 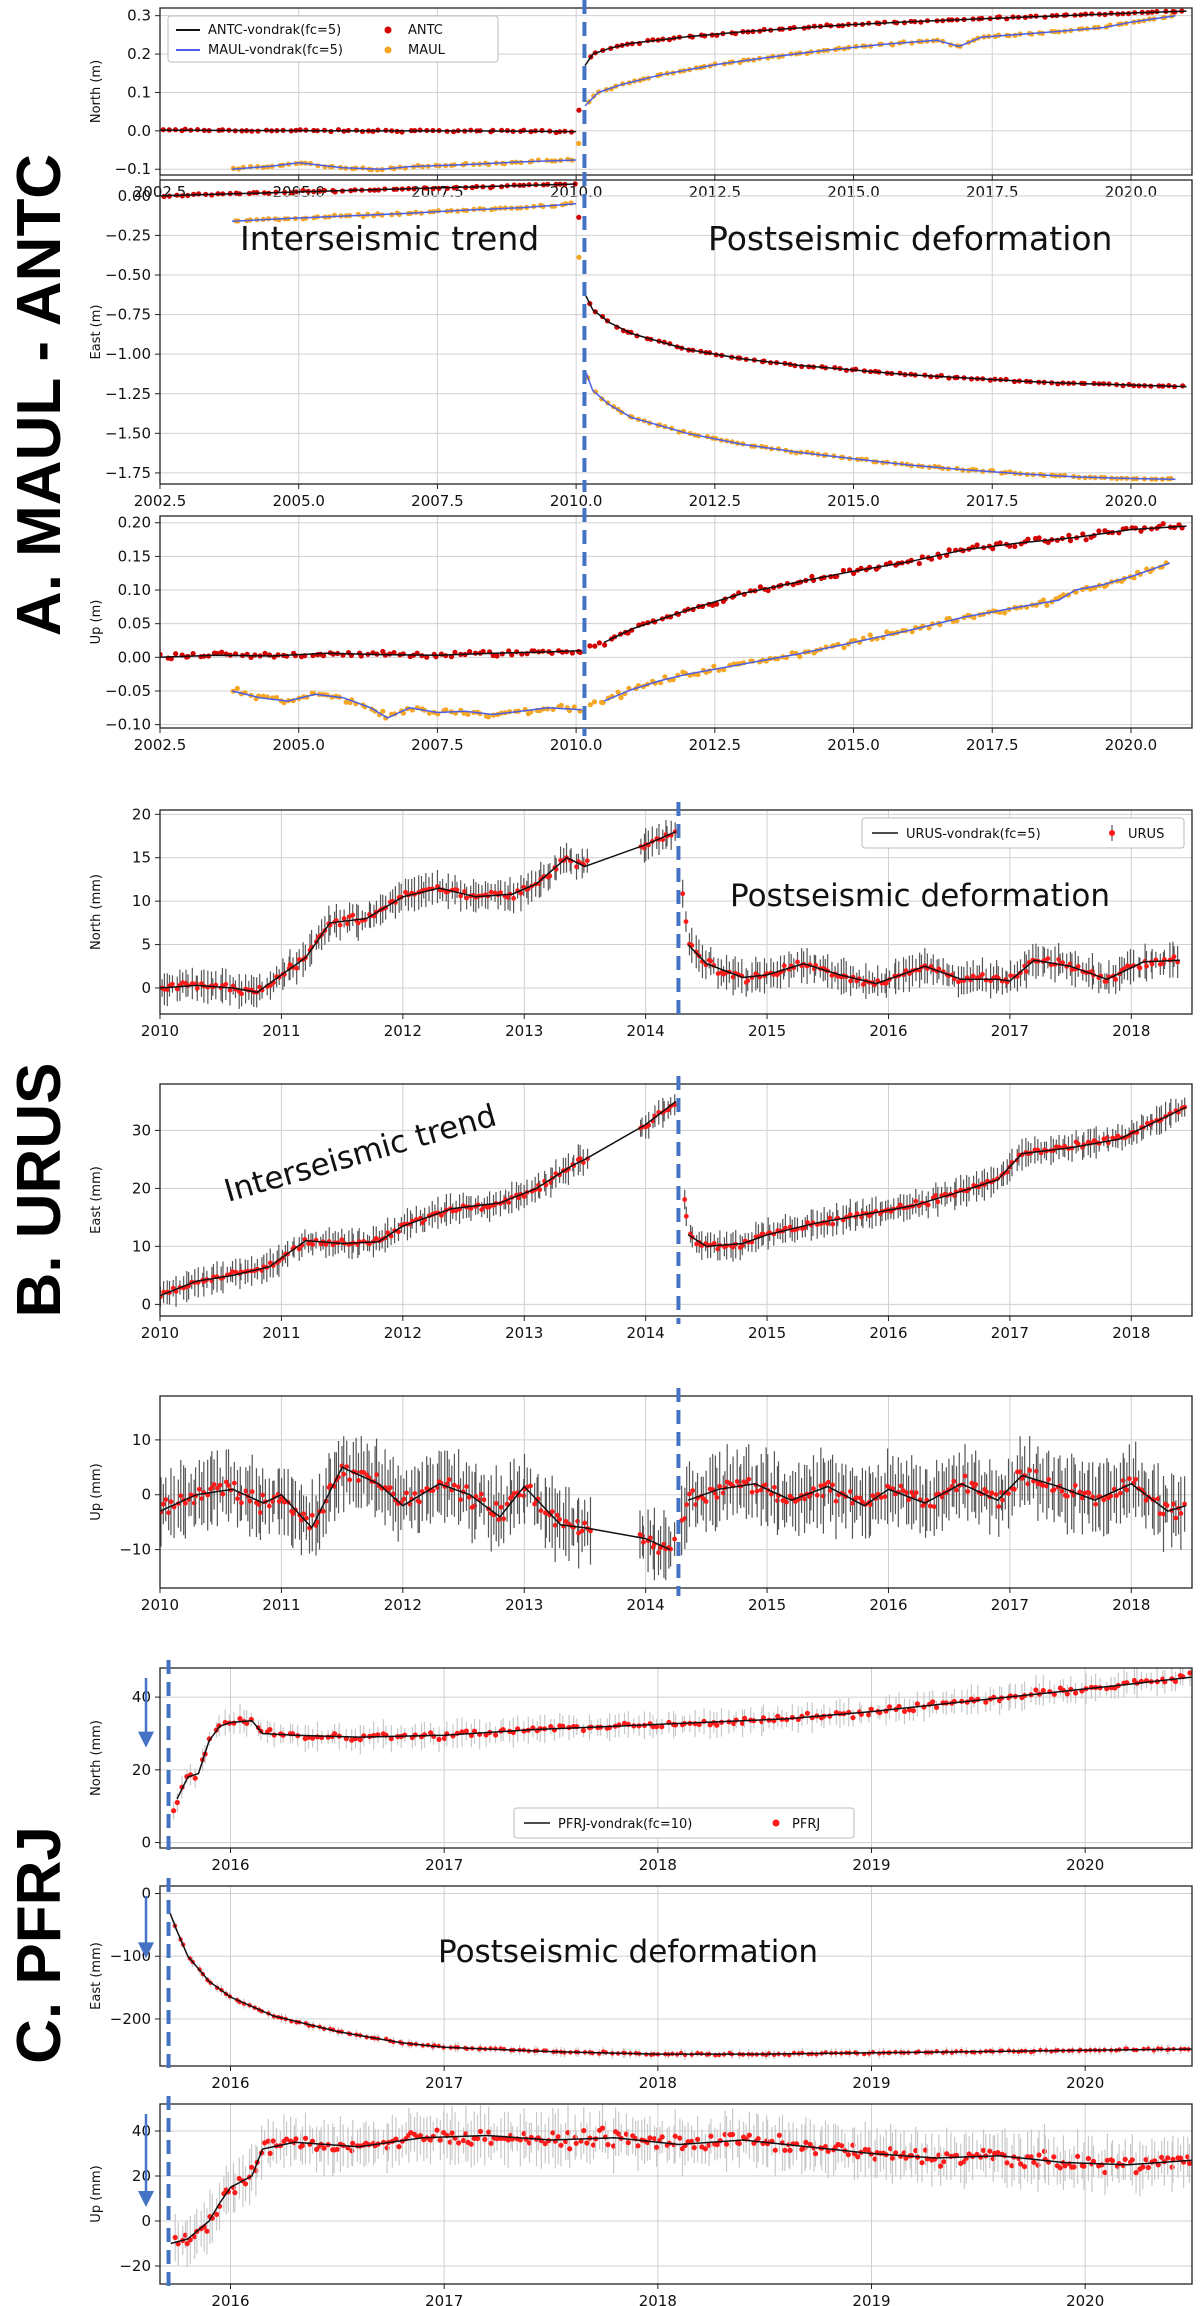 I want to click on y-tick-label: −0.1, so click(x=133, y=169).